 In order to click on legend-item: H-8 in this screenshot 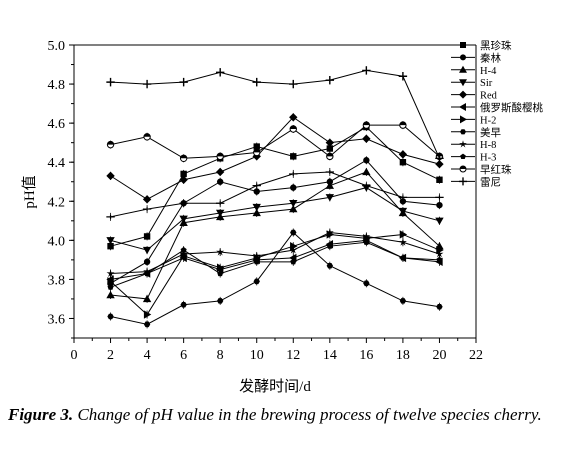, I will do `click(473, 145)`.